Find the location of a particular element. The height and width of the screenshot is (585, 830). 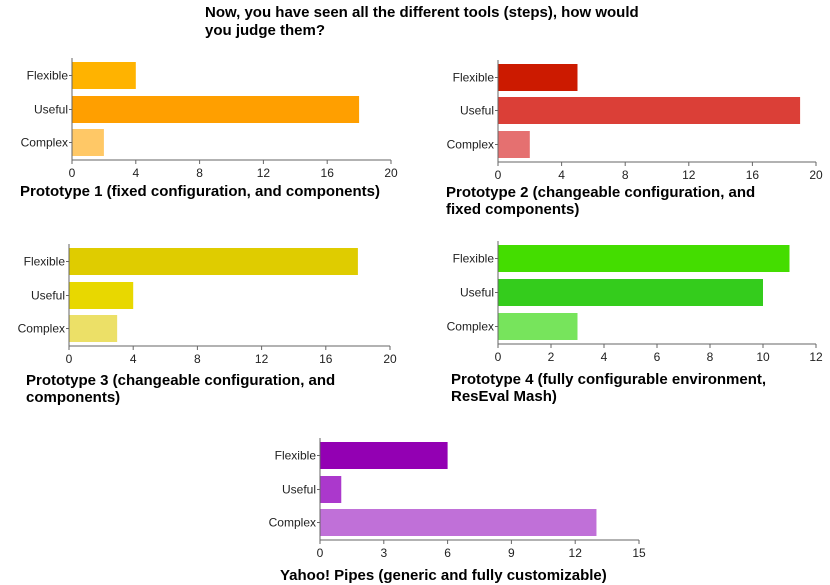

x-tick-label: 15 is located at coordinates (639, 553).